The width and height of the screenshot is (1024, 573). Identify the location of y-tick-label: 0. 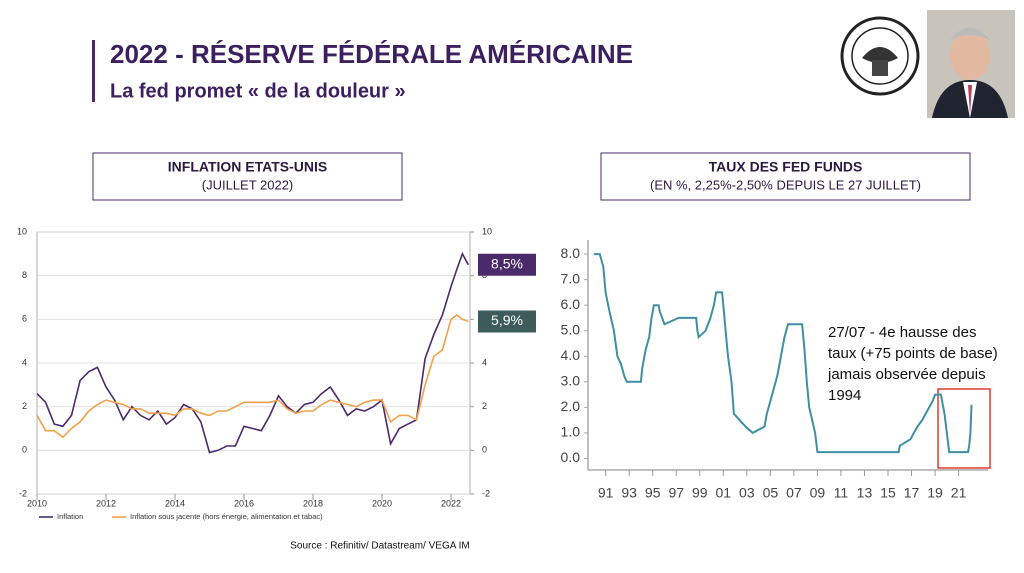
(24, 450).